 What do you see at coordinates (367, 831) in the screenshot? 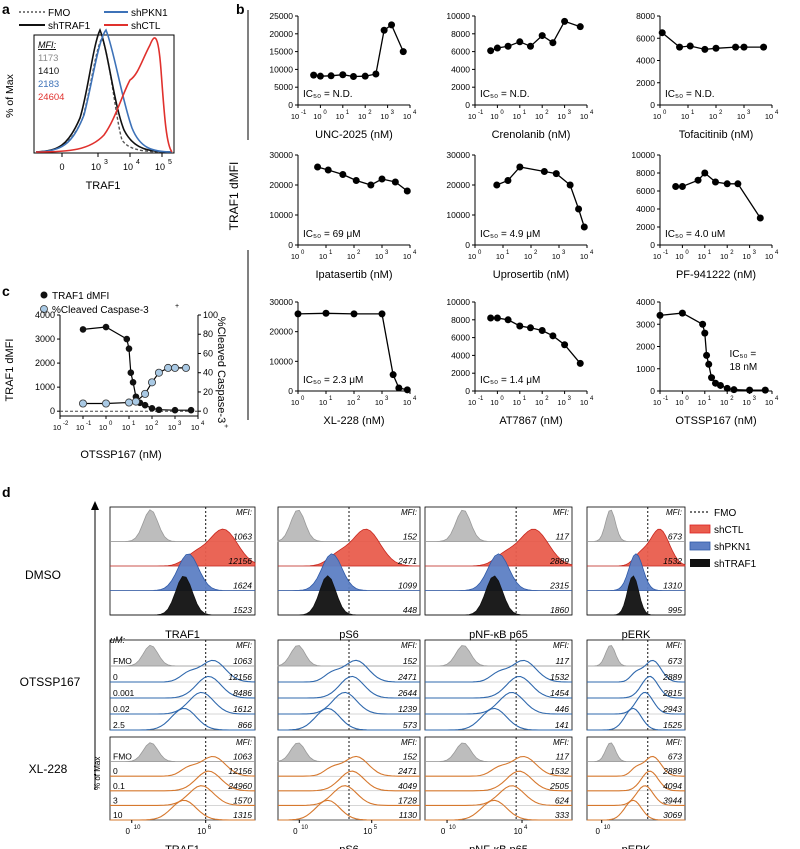
I see `d-xtick-label: 10` at bounding box center [367, 831].